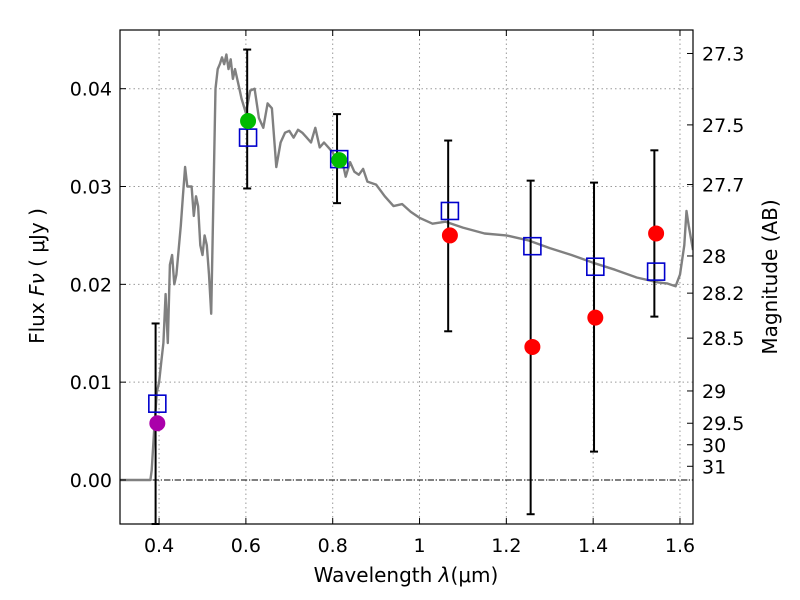  What do you see at coordinates (593, 546) in the screenshot?
I see `x-tick-label: 1.4` at bounding box center [593, 546].